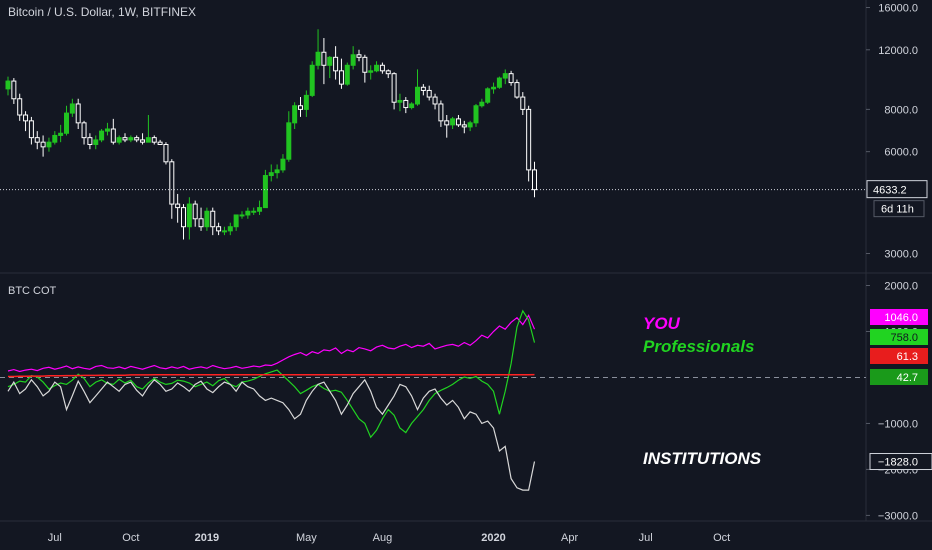  What do you see at coordinates (898, 424) in the screenshot?
I see `cot-tick-label: −1000.0` at bounding box center [898, 424].